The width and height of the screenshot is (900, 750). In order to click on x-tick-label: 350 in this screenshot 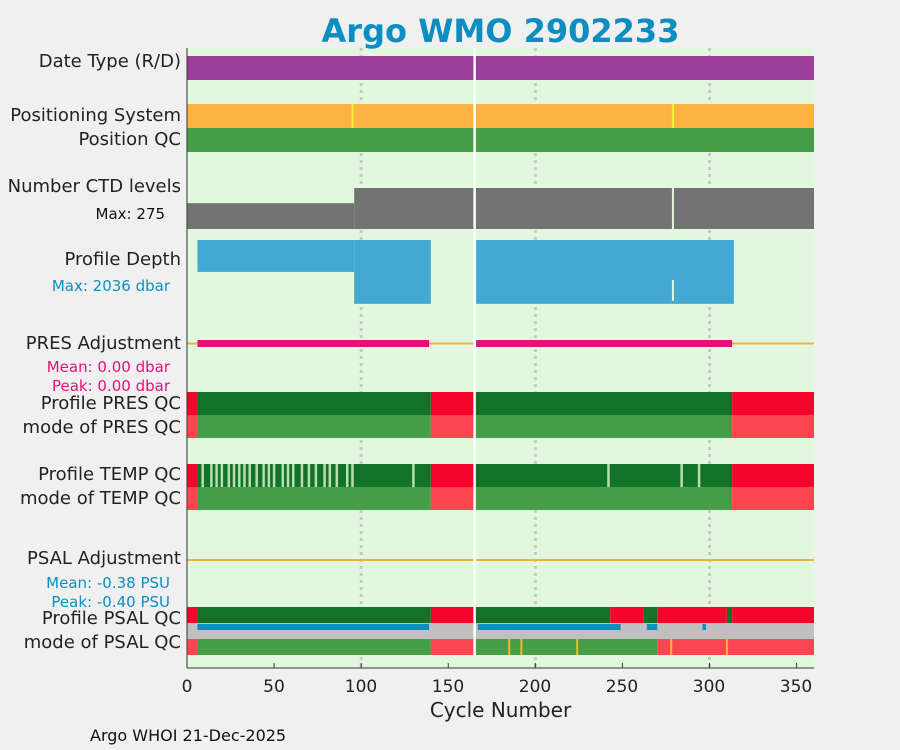, I will do `click(796, 687)`.